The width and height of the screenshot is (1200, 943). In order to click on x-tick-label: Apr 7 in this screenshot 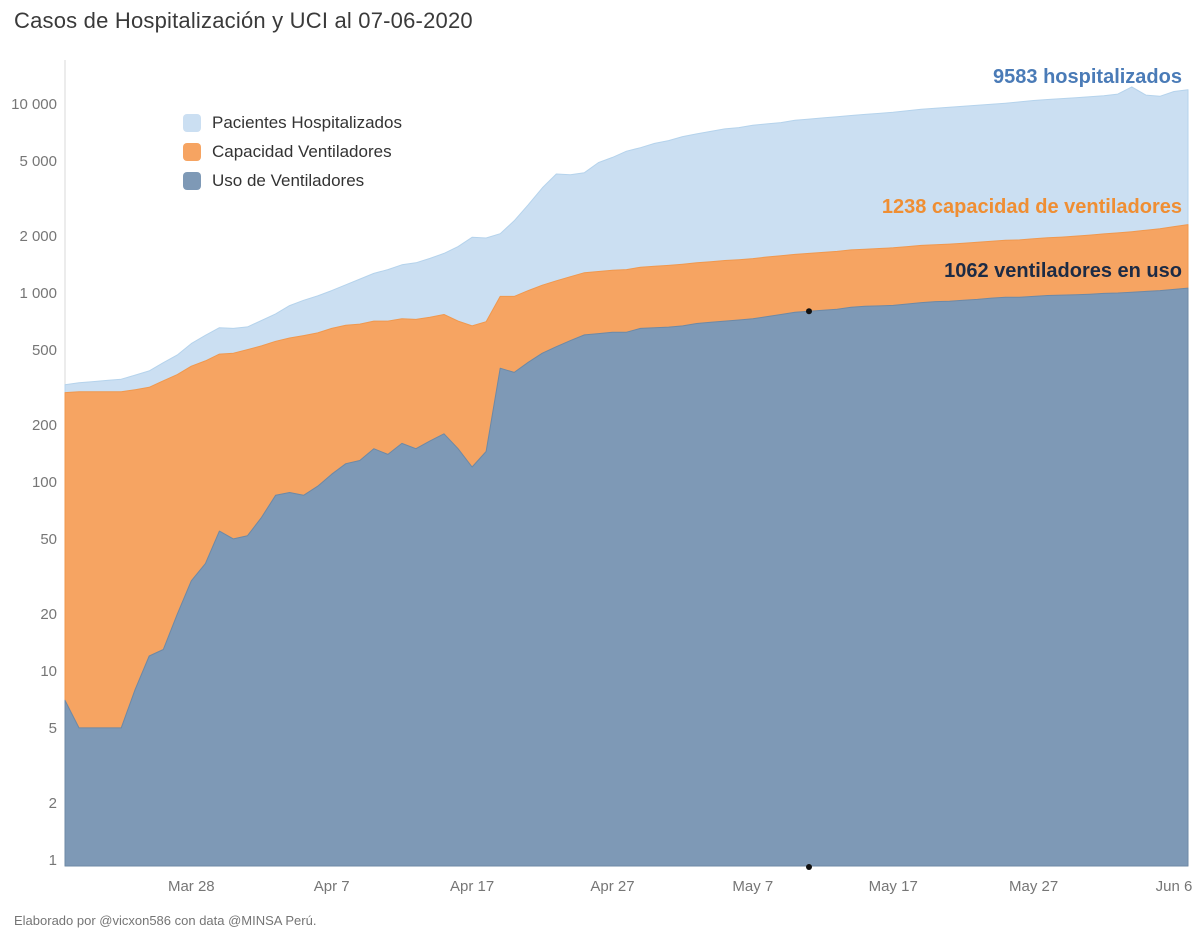, I will do `click(332, 886)`.